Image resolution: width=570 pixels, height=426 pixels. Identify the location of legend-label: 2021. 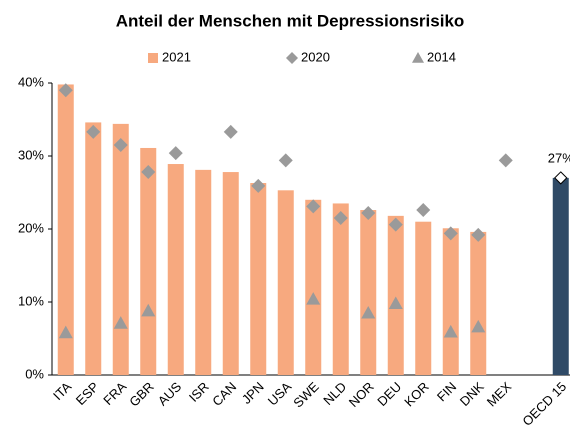
(176, 56).